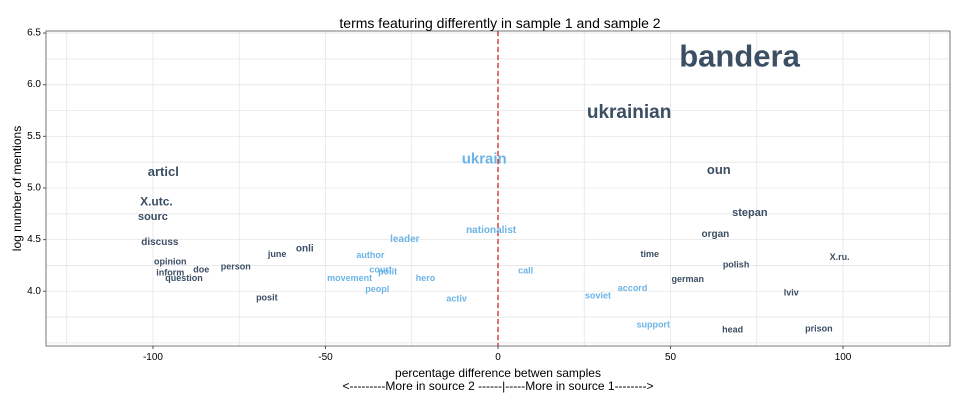 This screenshot has height=400, width=965. Describe the element at coordinates (305, 248) in the screenshot. I see `word-label-onli: onli` at that location.